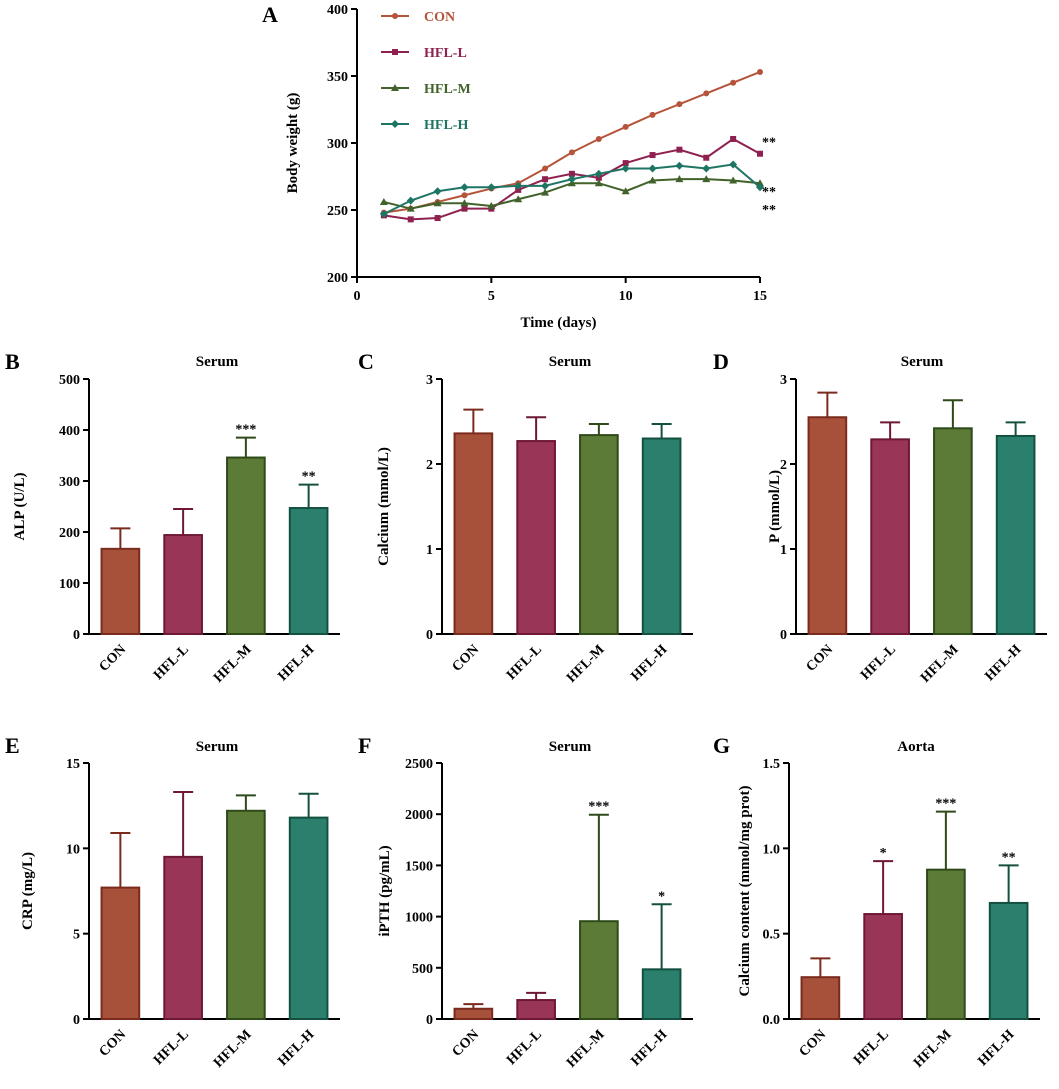 The width and height of the screenshot is (1059, 1089). What do you see at coordinates (337, 10) in the screenshot?
I see `y-tick-label: 400` at bounding box center [337, 10].